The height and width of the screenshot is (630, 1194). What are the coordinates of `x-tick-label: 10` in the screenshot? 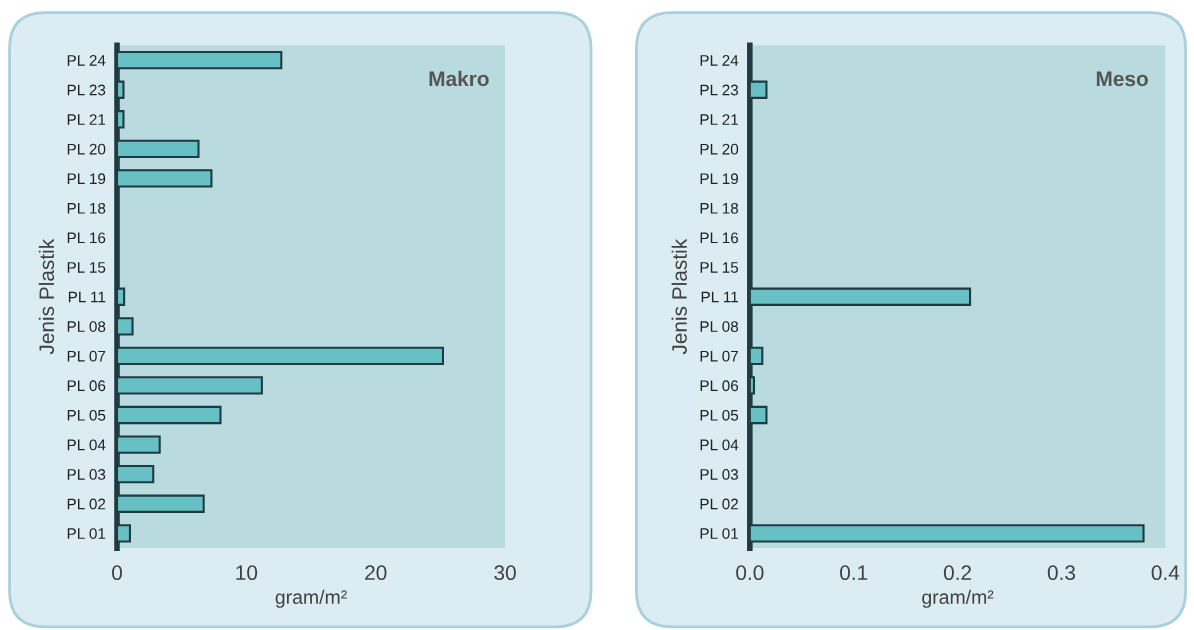 It's located at (247, 573).